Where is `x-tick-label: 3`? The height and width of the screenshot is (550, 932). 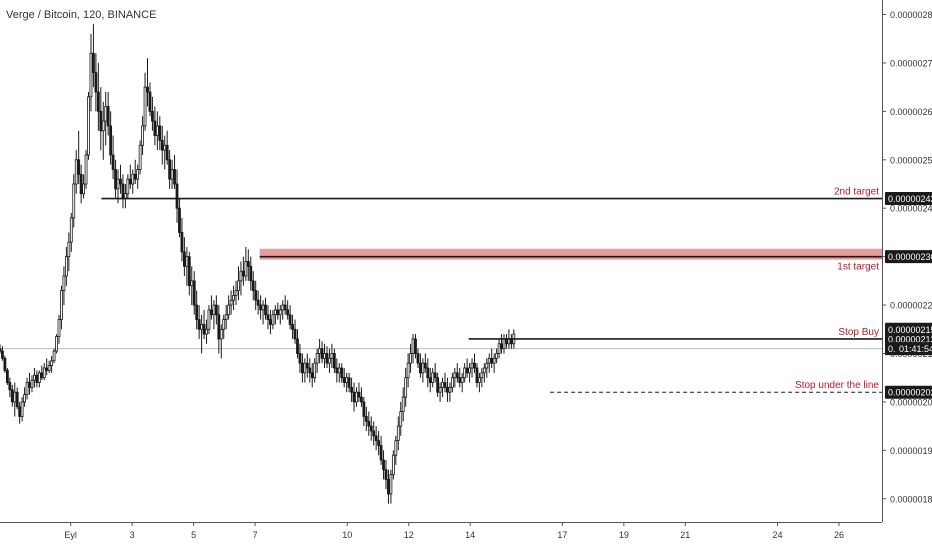
x-tick-label: 3 is located at coordinates (132, 535).